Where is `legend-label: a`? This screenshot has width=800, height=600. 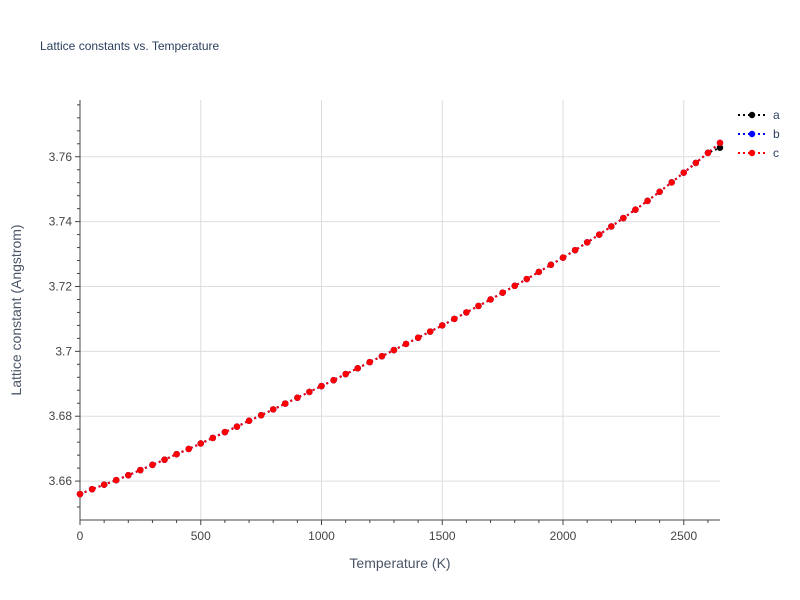 legend-label: a is located at coordinates (776, 115).